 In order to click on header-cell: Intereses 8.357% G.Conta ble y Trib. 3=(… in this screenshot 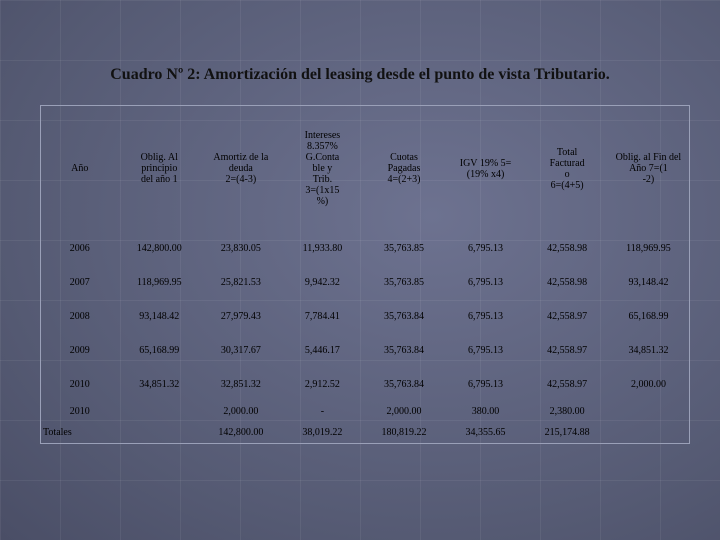, I will do `click(322, 168)`.